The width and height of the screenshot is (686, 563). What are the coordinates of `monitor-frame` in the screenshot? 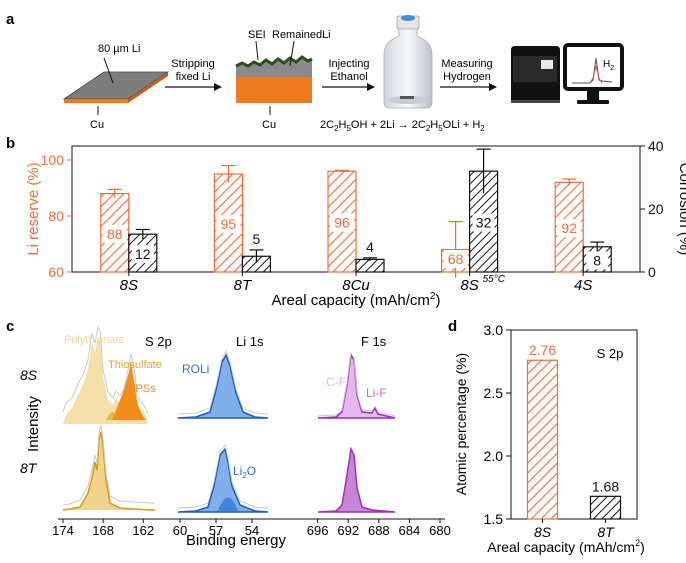 It's located at (593, 67).